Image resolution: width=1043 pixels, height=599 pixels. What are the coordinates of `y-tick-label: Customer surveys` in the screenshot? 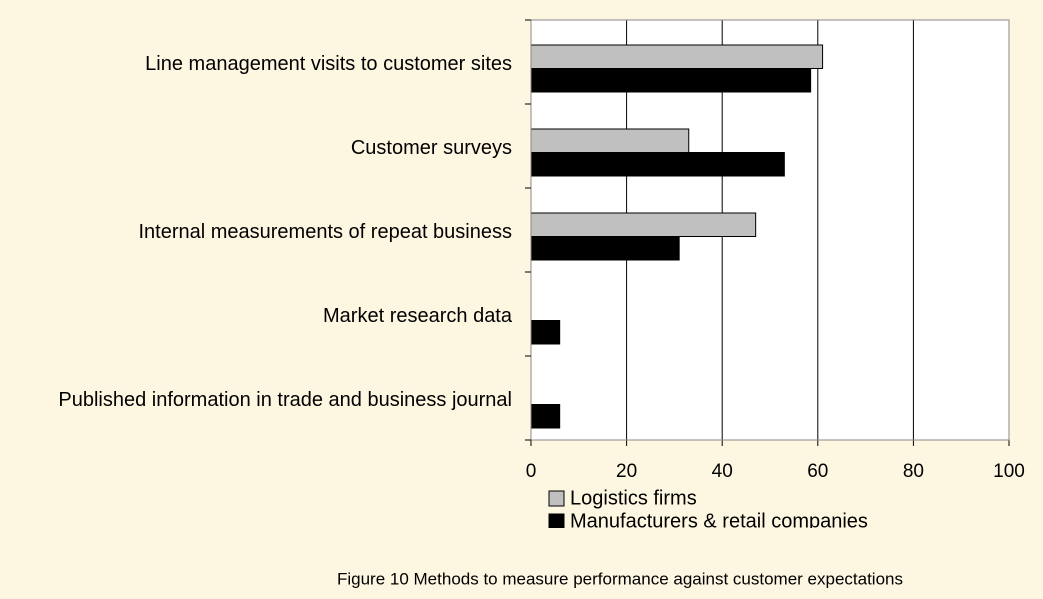 It's located at (431, 147).